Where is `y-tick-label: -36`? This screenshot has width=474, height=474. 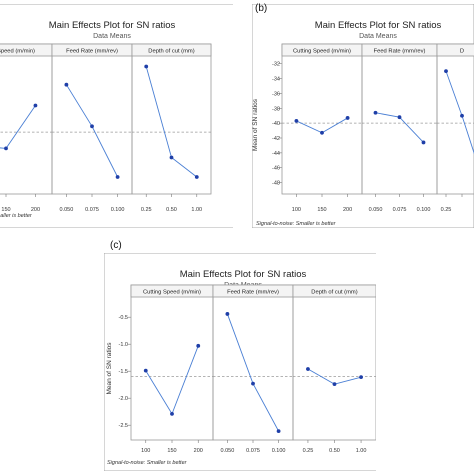
y-tick-label: -36 is located at coordinates (276, 94).